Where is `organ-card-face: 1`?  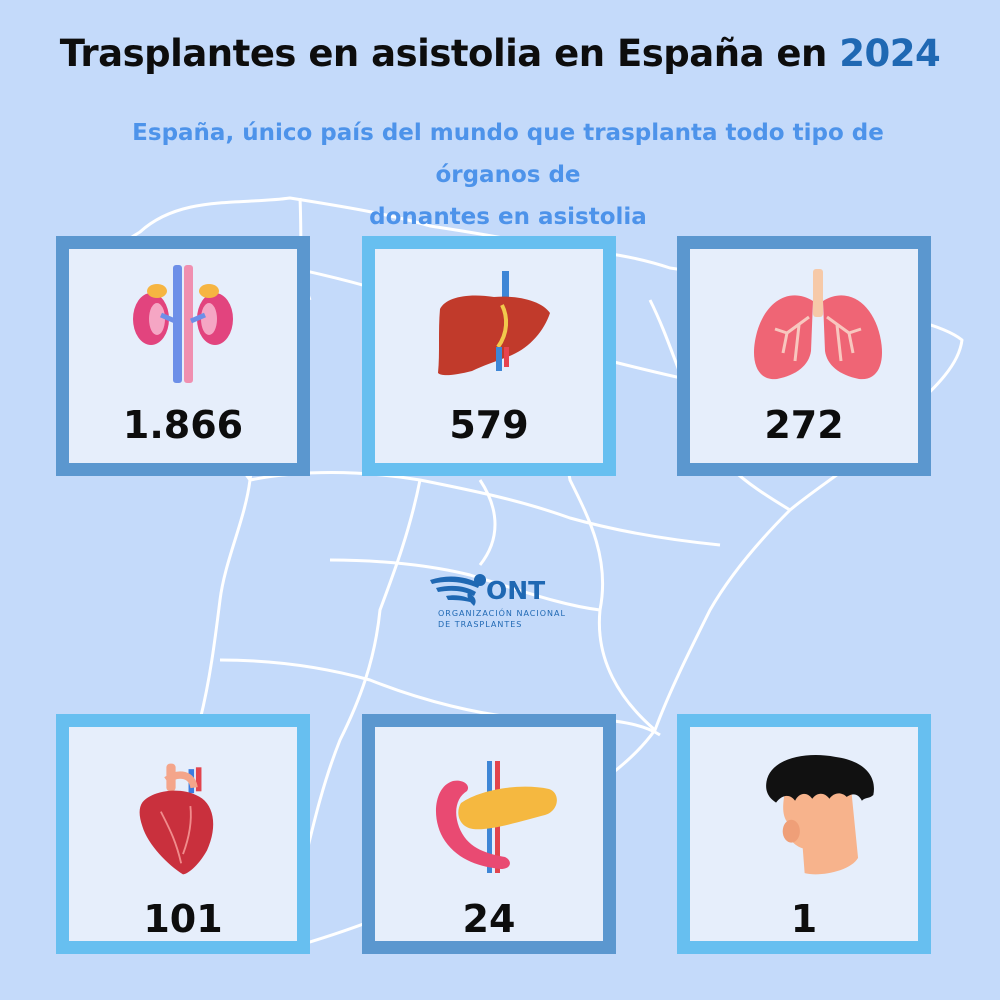 organ-card-face: 1 is located at coordinates (804, 834).